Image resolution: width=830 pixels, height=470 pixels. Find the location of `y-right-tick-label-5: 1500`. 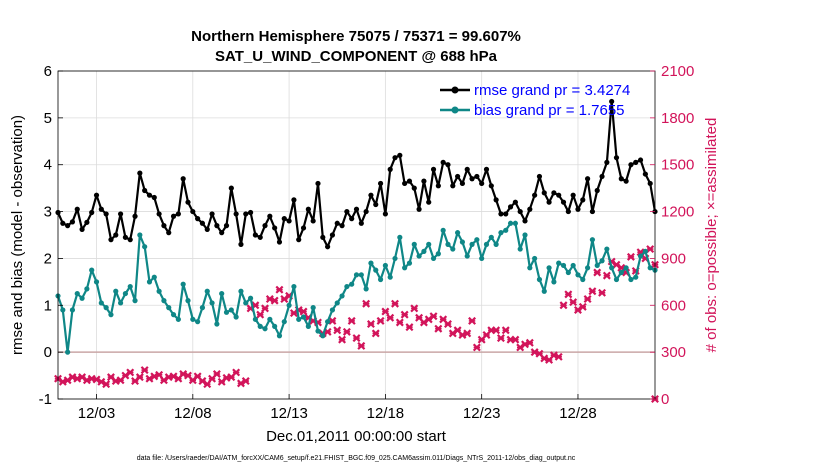

y-right-tick-label-5: 1500 is located at coordinates (677, 165).